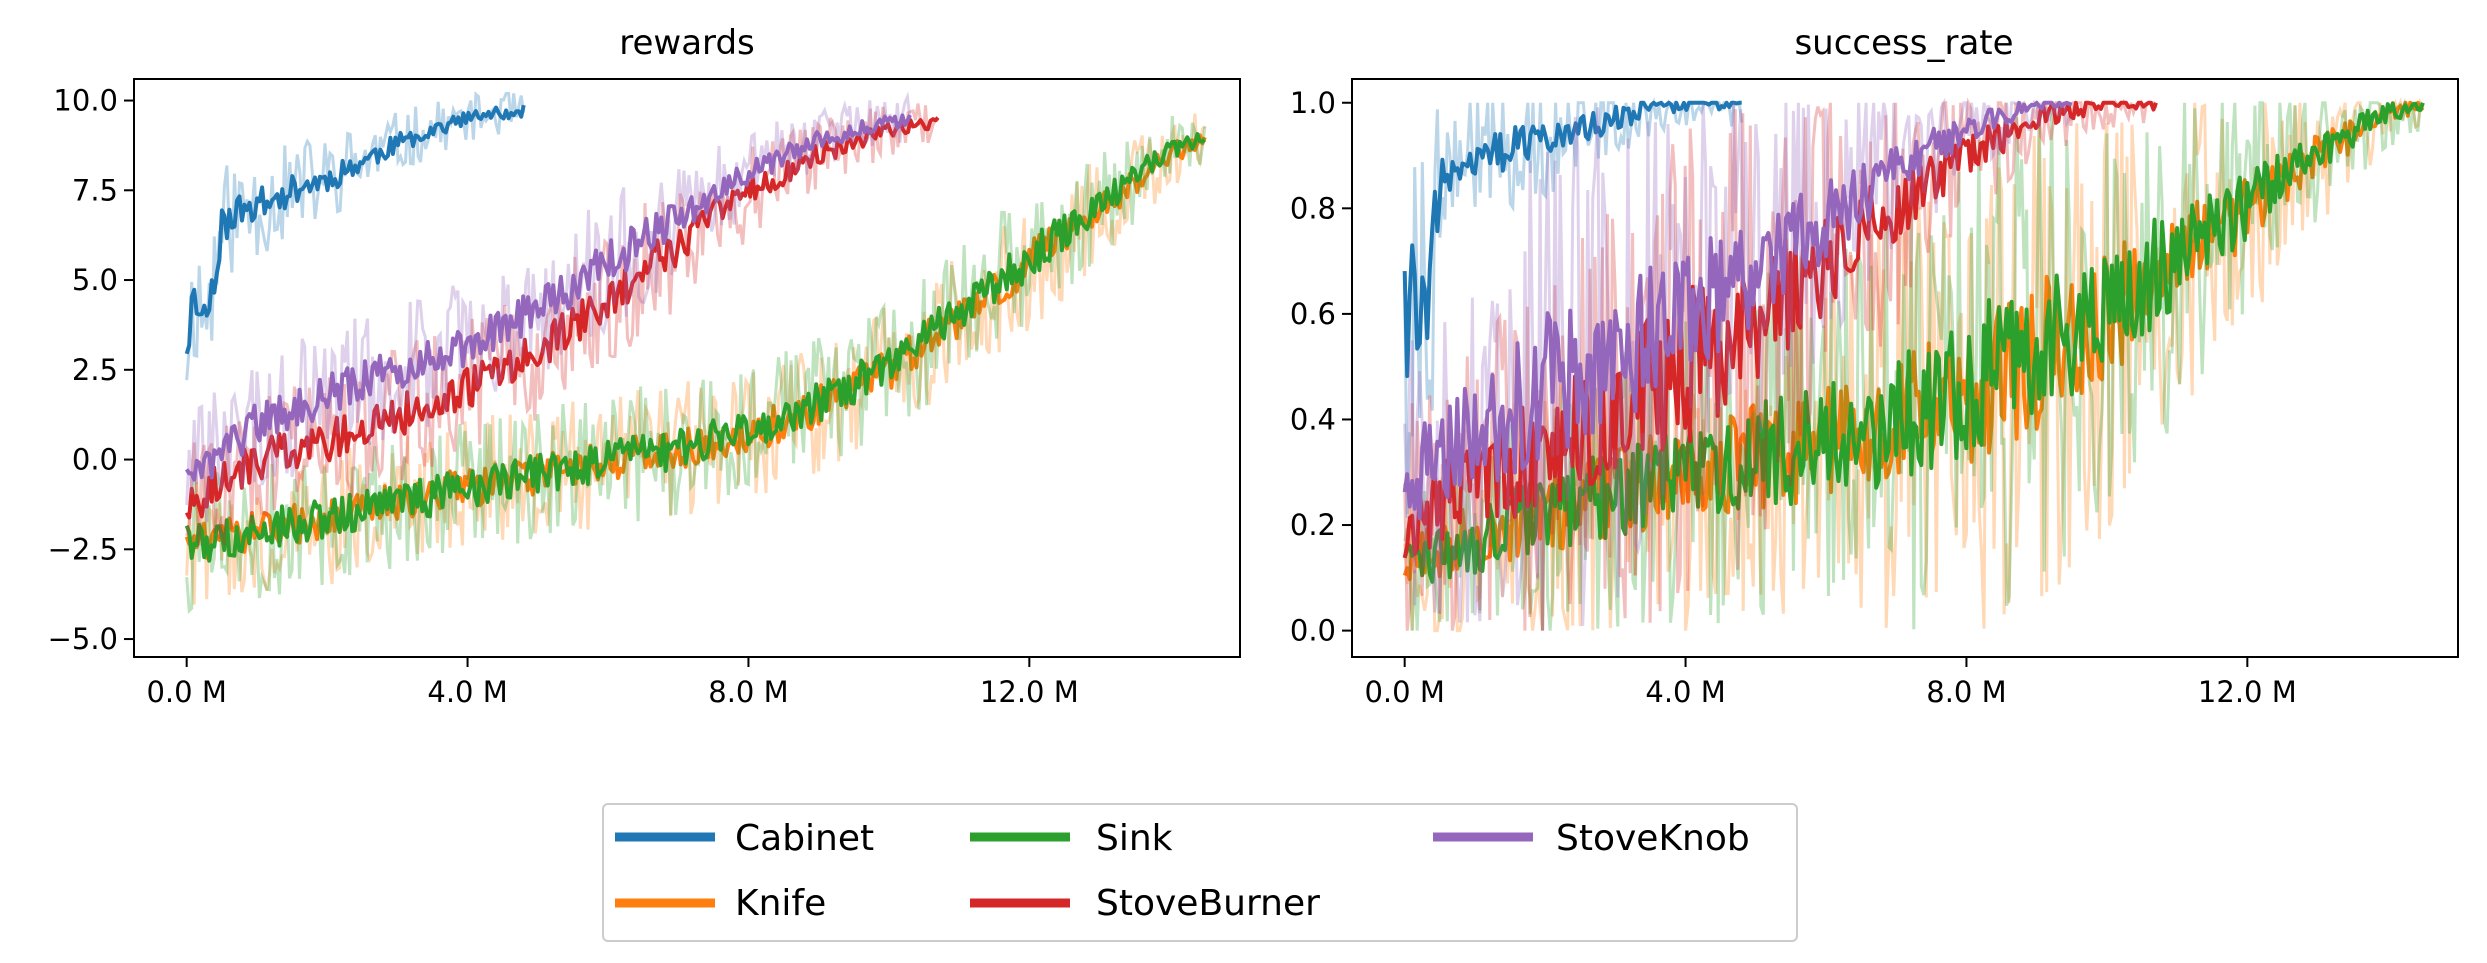  Describe the element at coordinates (186, 692) in the screenshot. I see `rewards-x-tick-label: 0.0 M` at that location.